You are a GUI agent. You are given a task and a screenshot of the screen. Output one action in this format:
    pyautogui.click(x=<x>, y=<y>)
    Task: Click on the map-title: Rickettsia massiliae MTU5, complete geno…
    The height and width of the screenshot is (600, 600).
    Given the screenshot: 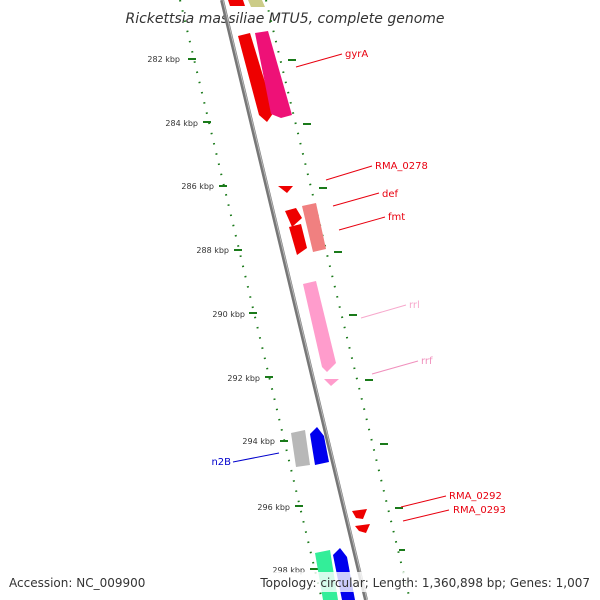 What is the action you would take?
    pyautogui.click(x=284, y=19)
    